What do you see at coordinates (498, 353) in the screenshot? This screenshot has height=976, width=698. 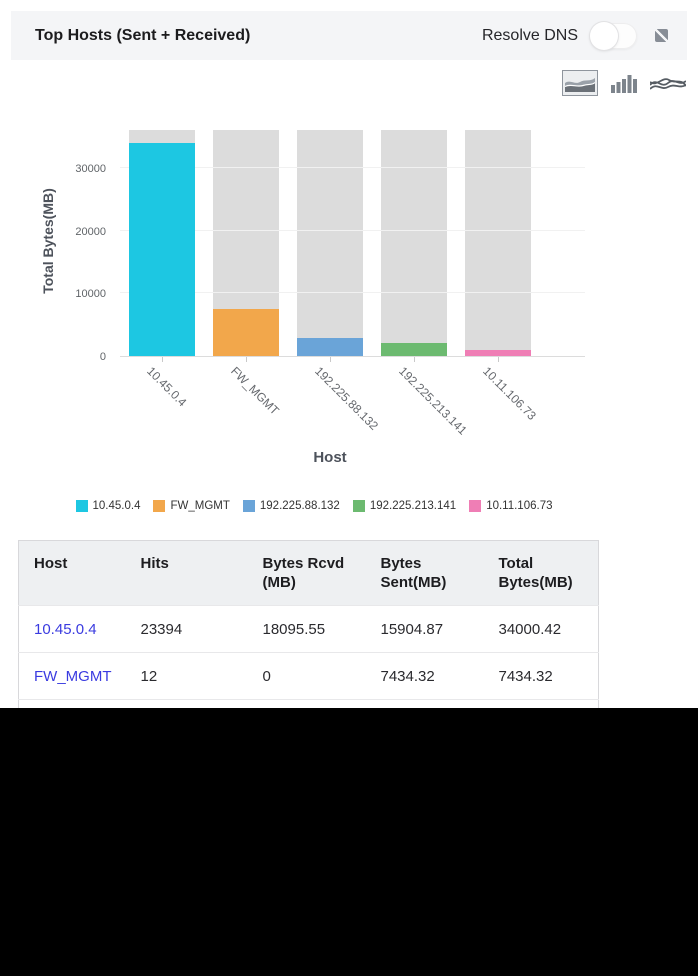 I see `bar-10.11.106.73` at bounding box center [498, 353].